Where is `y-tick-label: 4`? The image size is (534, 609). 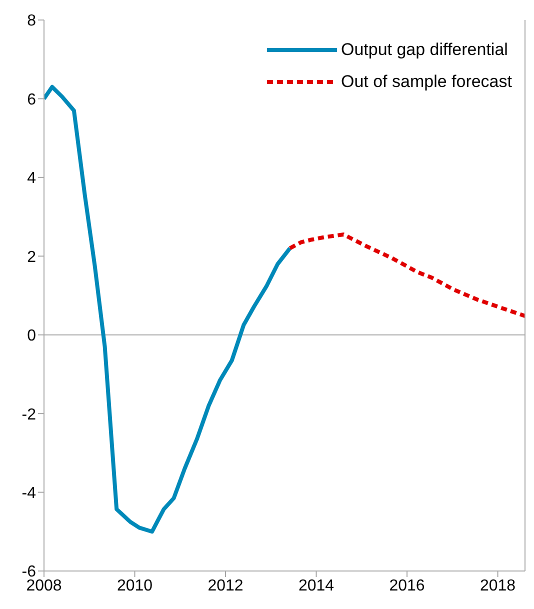
y-tick-label: 4 is located at coordinates (31, 179).